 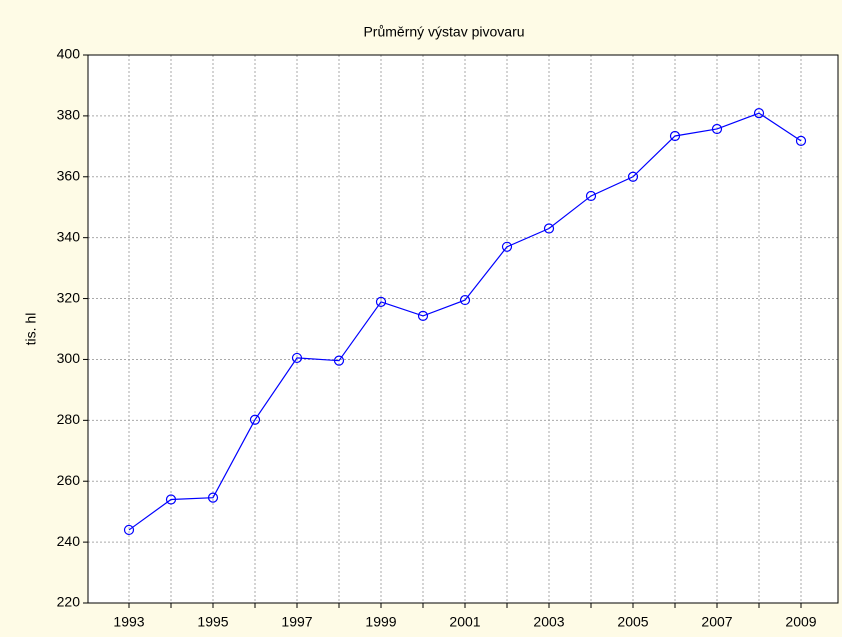 What do you see at coordinates (69, 54) in the screenshot?
I see `y-tick-label: 400` at bounding box center [69, 54].